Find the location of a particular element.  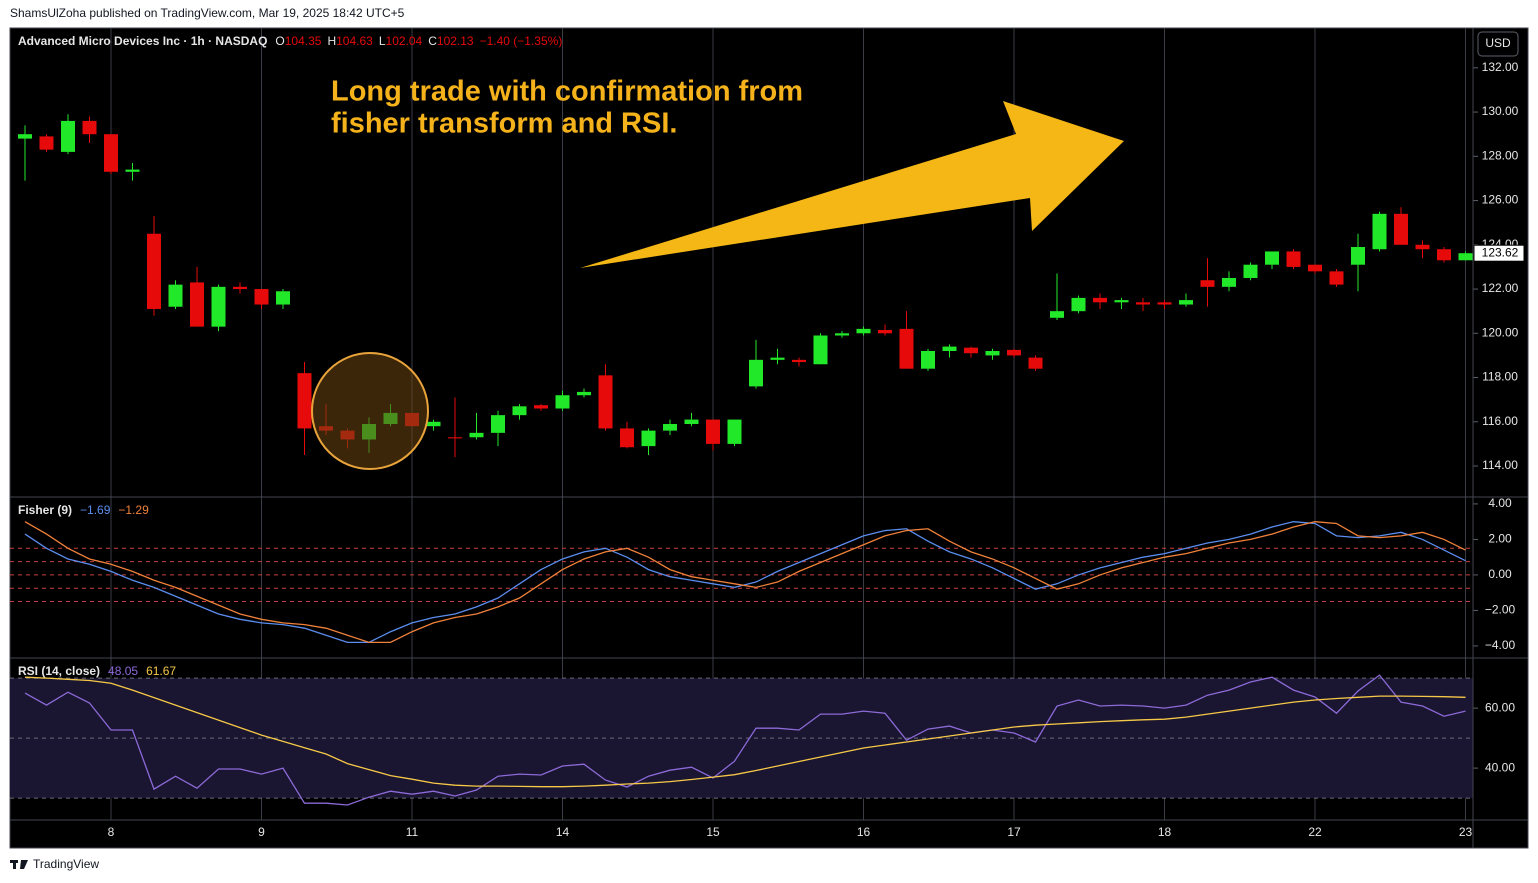

y-tick-label: 118.00 is located at coordinates (1500, 377).